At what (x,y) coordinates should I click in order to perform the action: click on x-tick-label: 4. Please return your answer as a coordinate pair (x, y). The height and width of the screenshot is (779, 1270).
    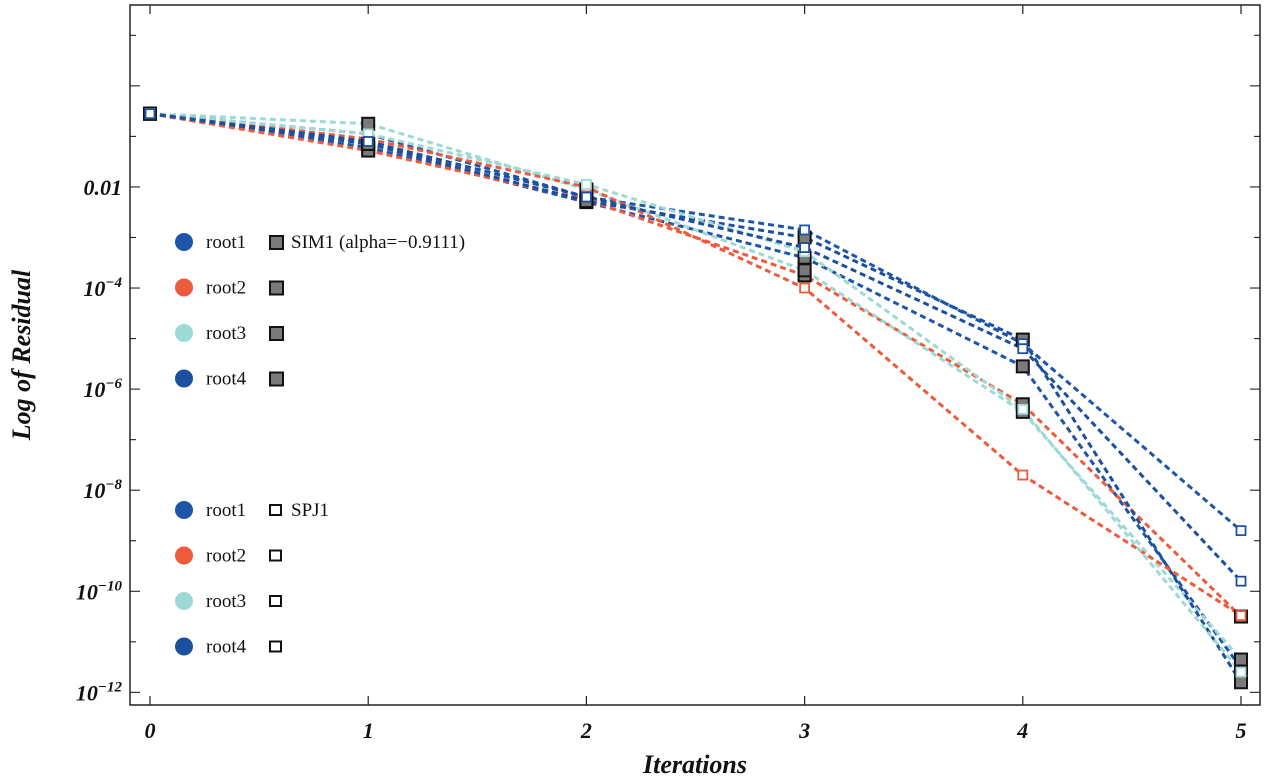
    Looking at the image, I should click on (1022, 730).